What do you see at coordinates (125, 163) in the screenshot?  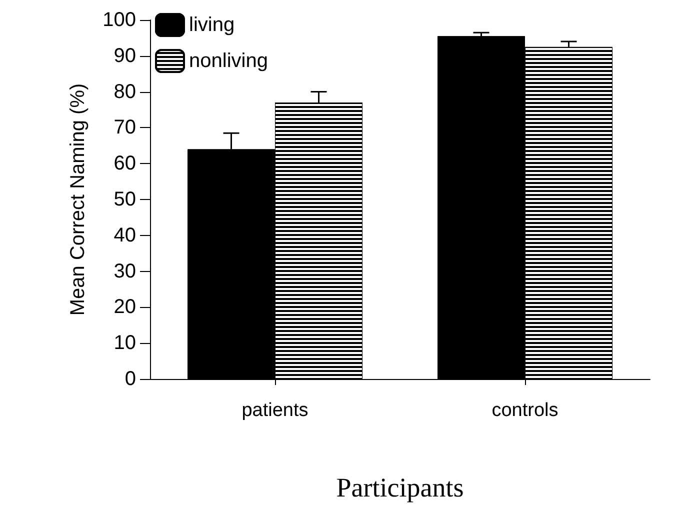 I see `y-tick-label: 60` at bounding box center [125, 163].